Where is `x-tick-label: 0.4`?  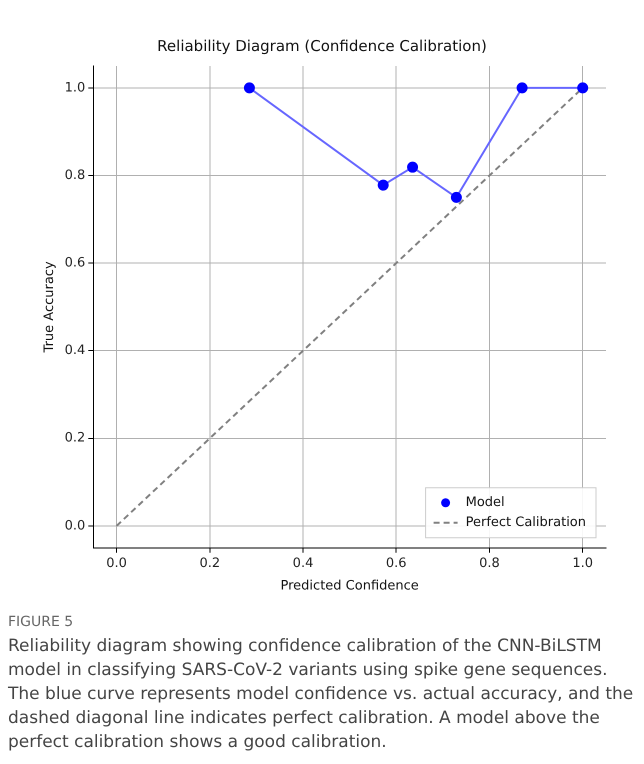
x-tick-label: 0.4 is located at coordinates (303, 563).